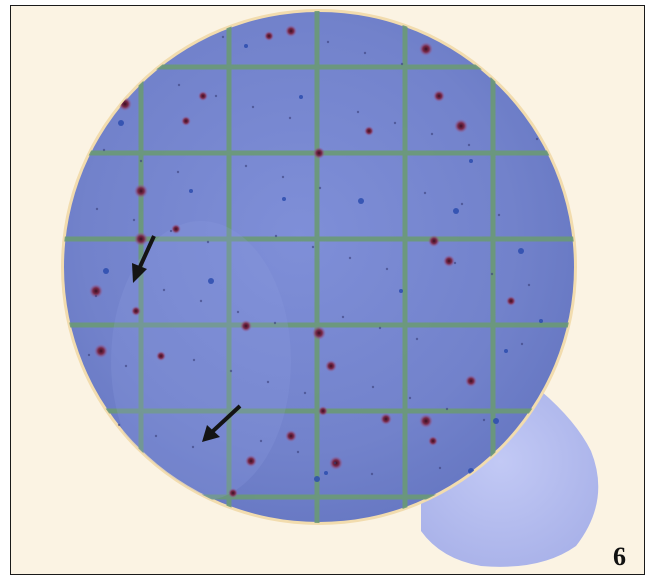 The width and height of the screenshot is (655, 577). Describe the element at coordinates (201, 361) in the screenshot. I see `plate-sheen` at that location.